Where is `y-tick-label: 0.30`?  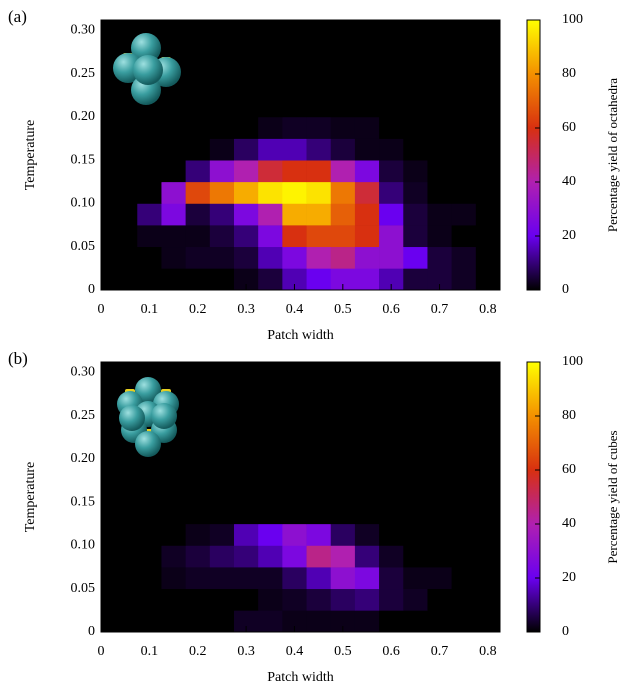 y-tick-label: 0.30 is located at coordinates (83, 30).